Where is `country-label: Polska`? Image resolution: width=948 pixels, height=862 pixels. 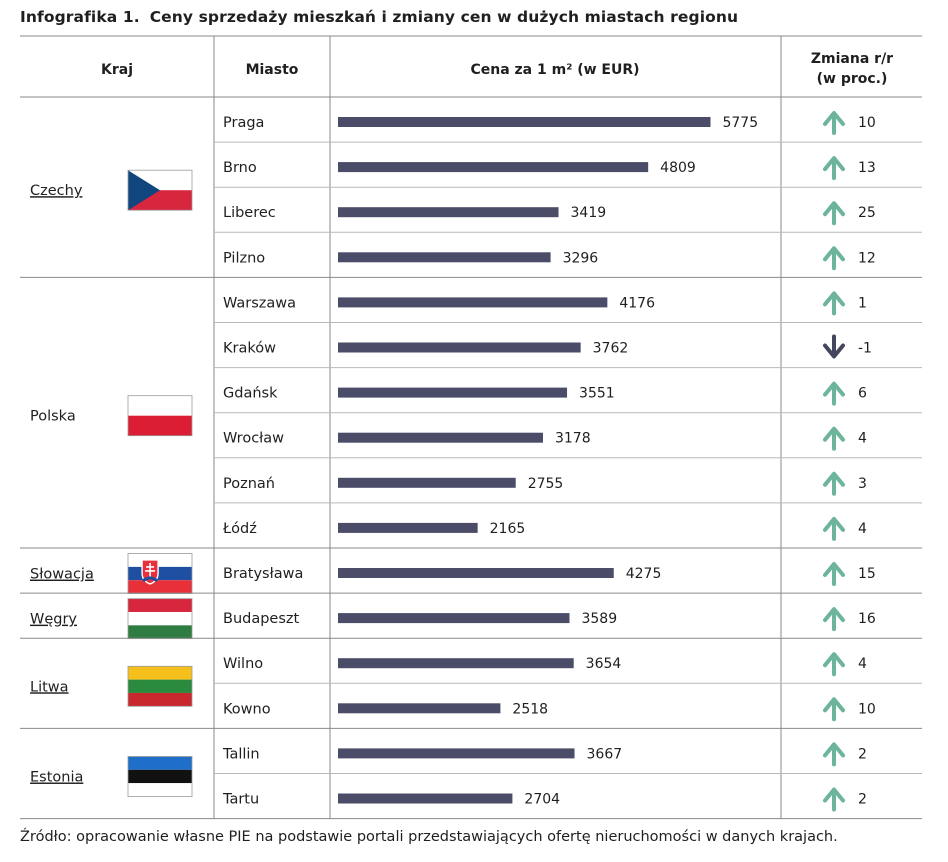 country-label: Polska is located at coordinates (53, 417).